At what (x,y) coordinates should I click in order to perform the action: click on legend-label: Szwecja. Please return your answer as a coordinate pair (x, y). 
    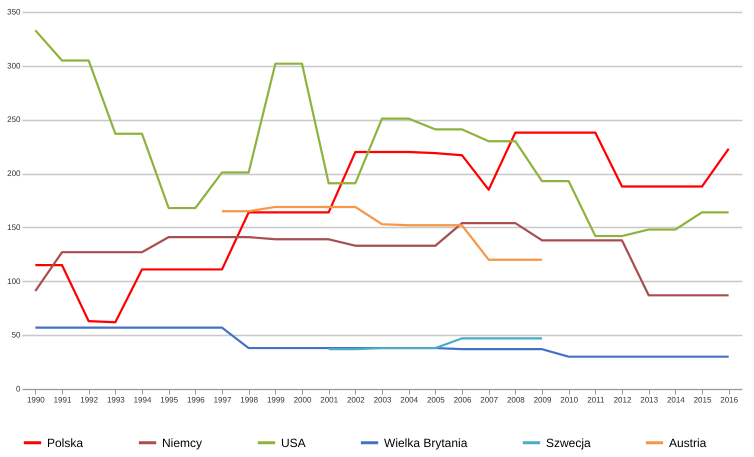
    Looking at the image, I should click on (569, 443).